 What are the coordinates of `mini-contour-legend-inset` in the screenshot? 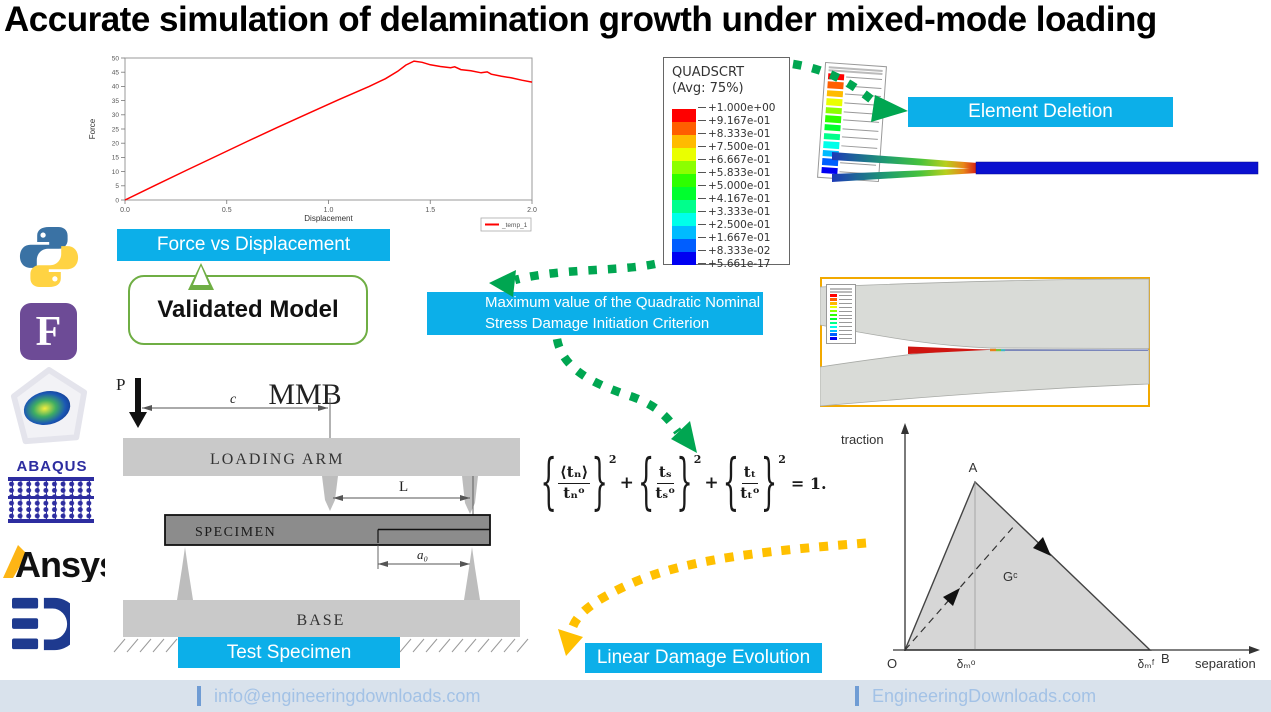 It's located at (841, 314).